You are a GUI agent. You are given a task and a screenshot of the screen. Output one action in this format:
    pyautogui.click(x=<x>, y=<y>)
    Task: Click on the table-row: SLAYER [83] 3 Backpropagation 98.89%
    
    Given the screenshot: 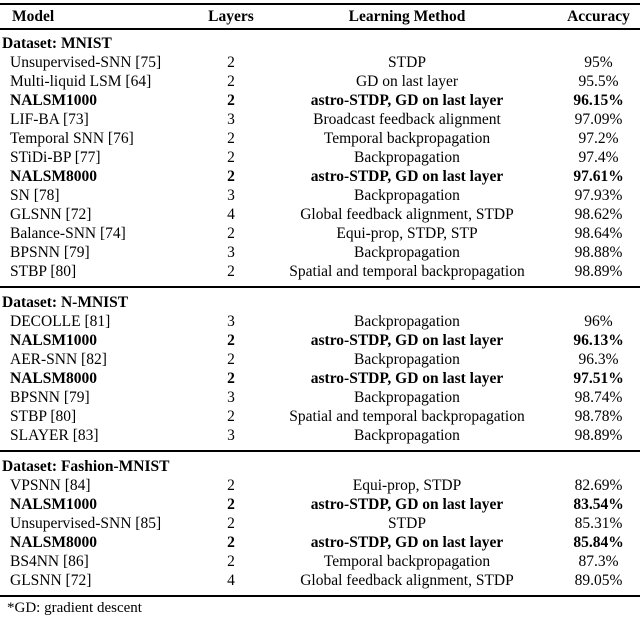 What is the action you would take?
    pyautogui.click(x=320, y=438)
    